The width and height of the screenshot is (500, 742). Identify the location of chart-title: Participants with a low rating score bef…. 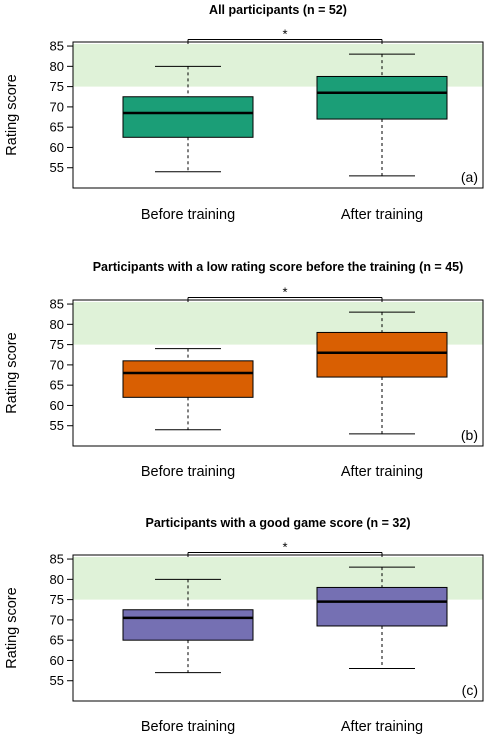
(278, 267).